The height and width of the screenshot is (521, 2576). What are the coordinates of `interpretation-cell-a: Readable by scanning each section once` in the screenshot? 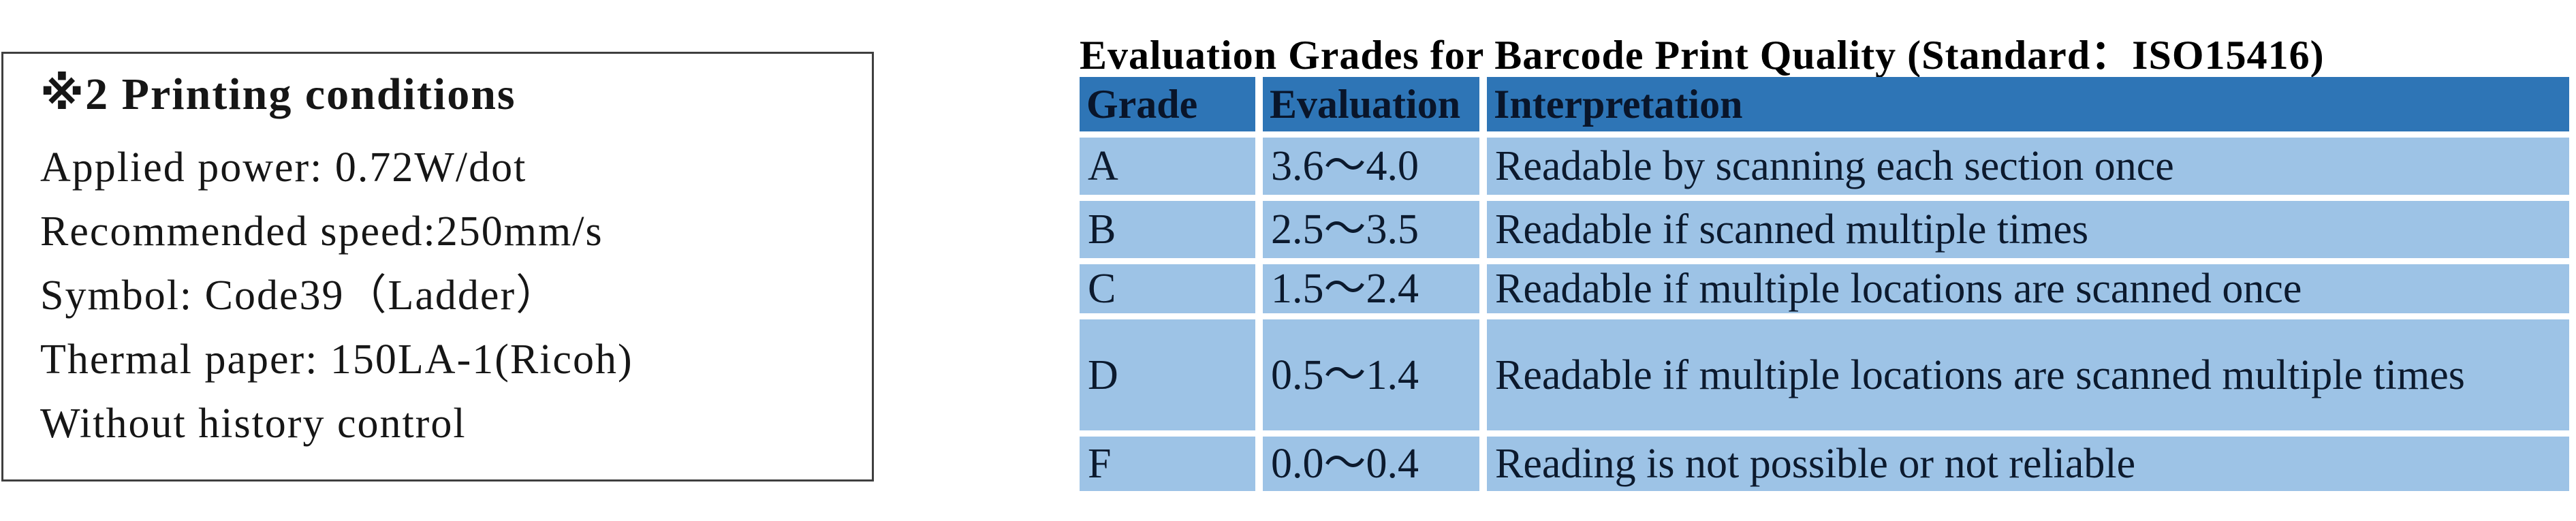 It's located at (2028, 166).